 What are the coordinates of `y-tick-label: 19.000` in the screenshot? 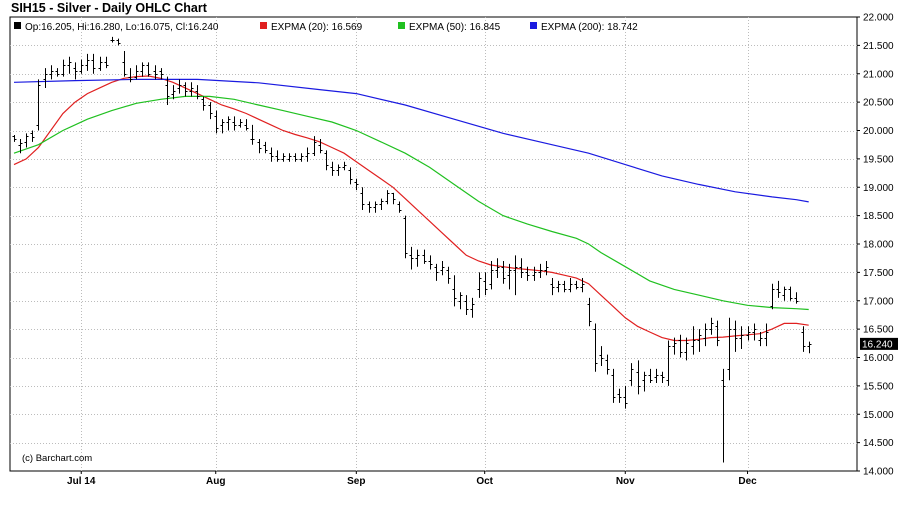 It's located at (878, 188).